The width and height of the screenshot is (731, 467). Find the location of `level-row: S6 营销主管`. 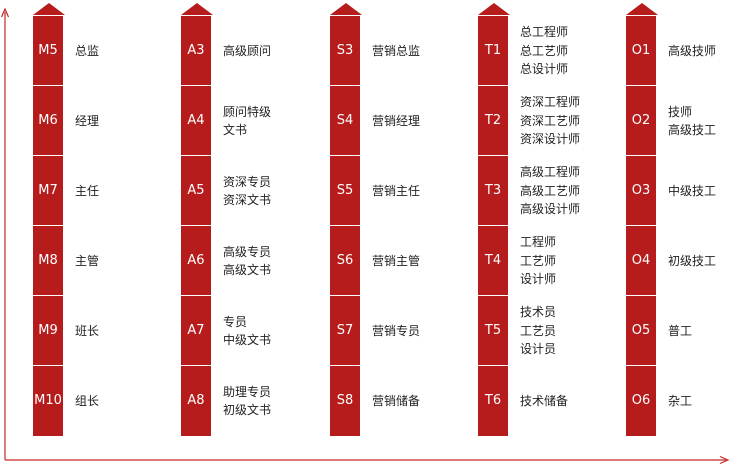

level-row: S6 营销主管 is located at coordinates (480, 261).